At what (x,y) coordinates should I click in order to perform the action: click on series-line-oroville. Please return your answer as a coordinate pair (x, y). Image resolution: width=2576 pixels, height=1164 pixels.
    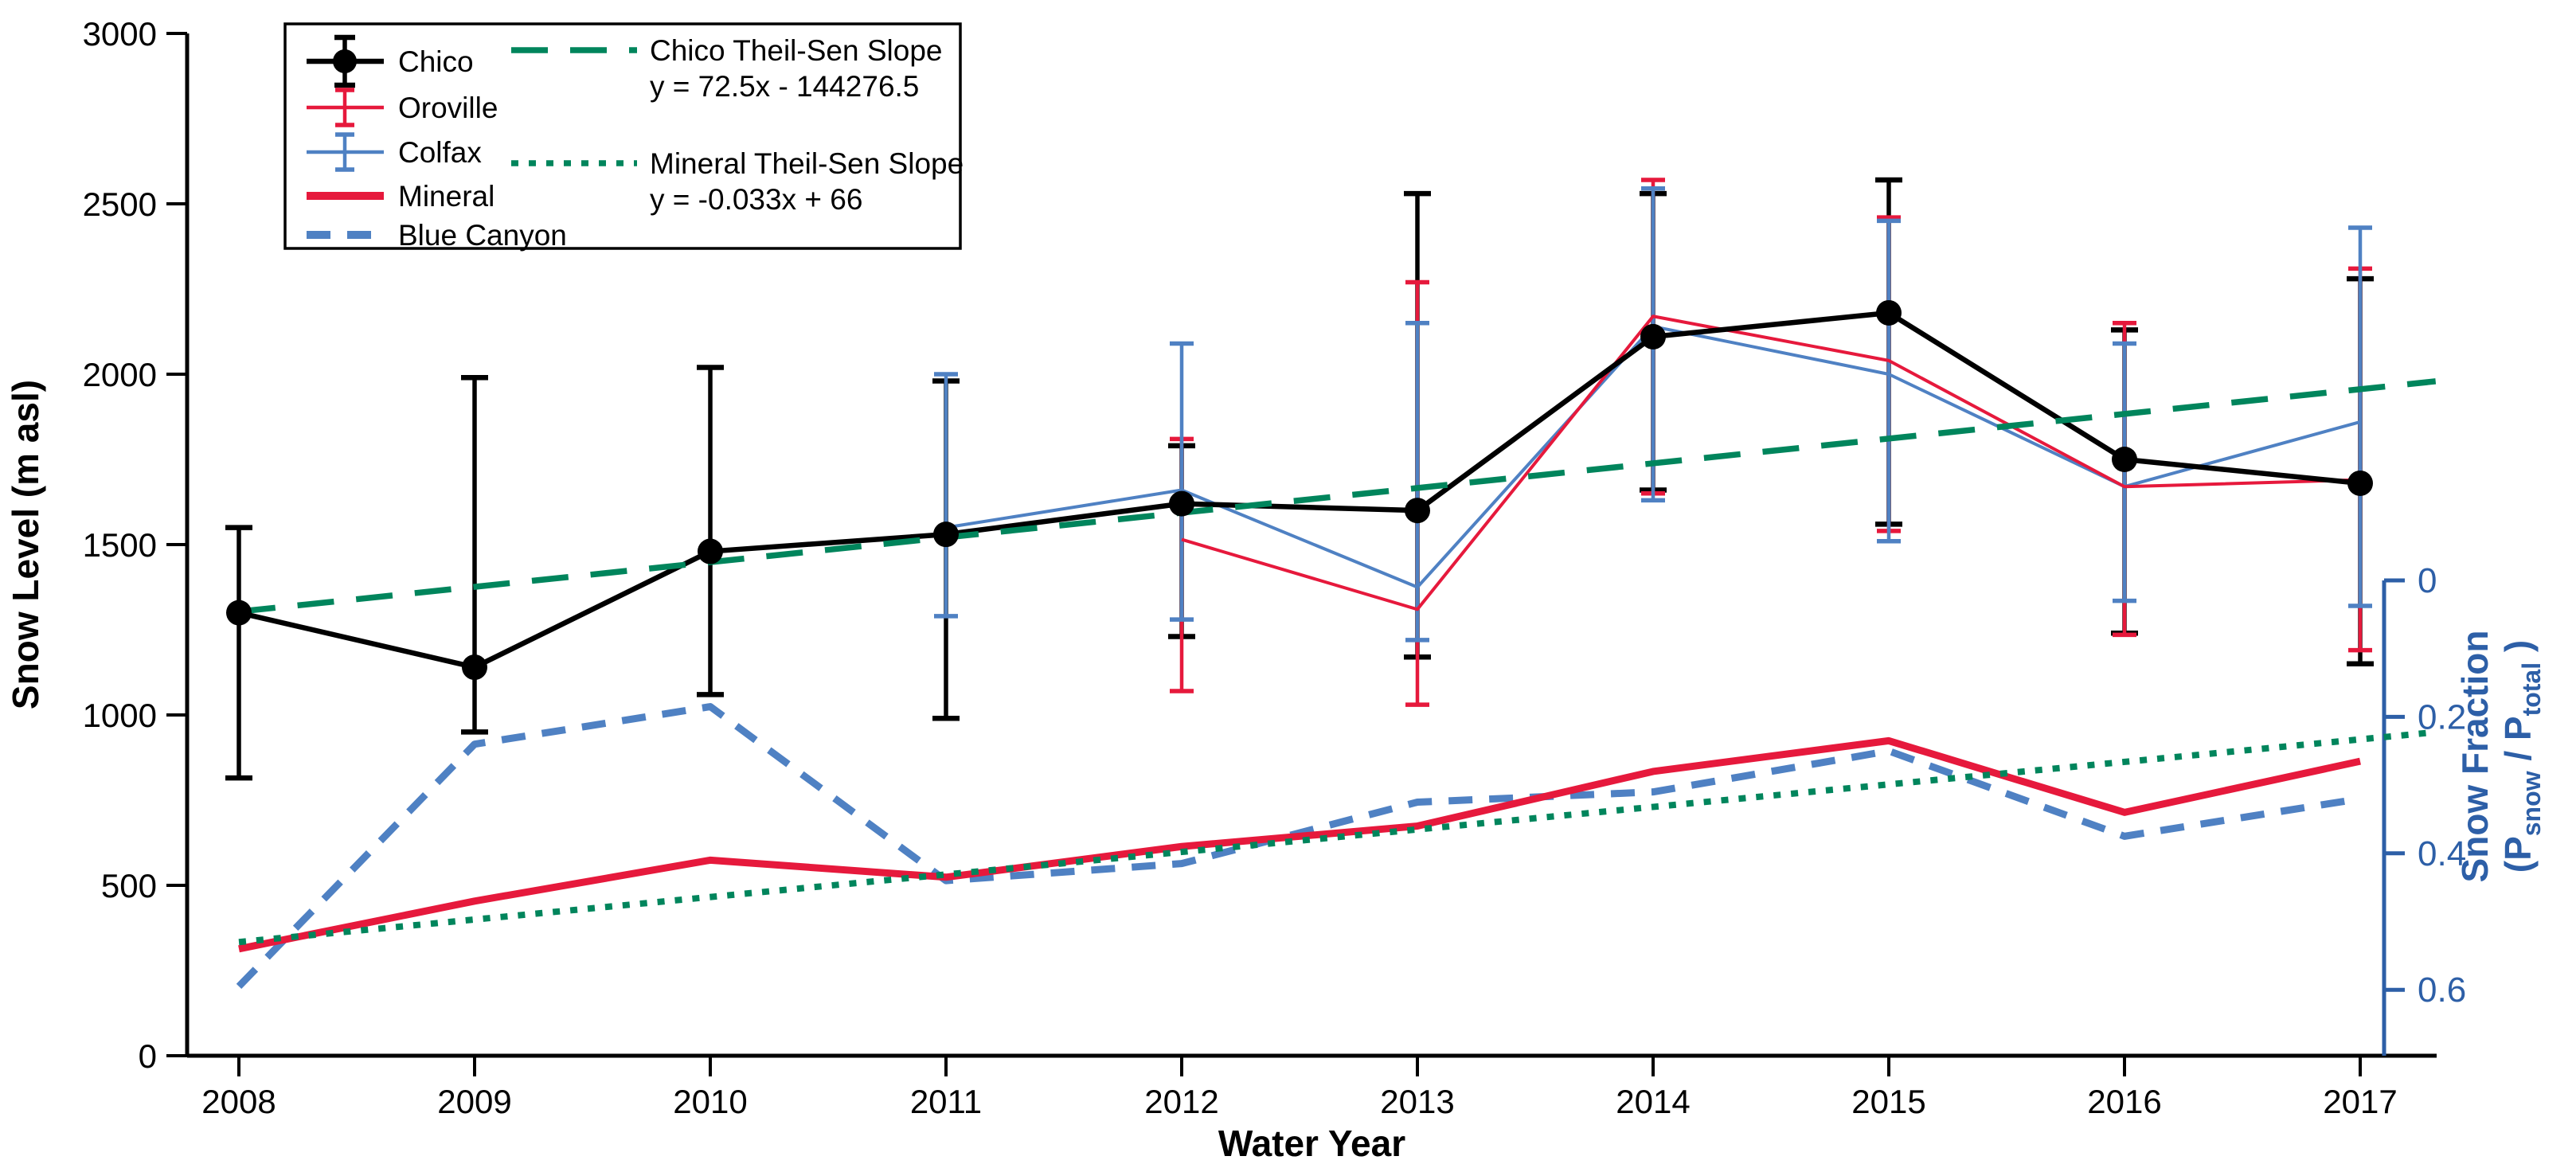
    Looking at the image, I should click on (1771, 462).